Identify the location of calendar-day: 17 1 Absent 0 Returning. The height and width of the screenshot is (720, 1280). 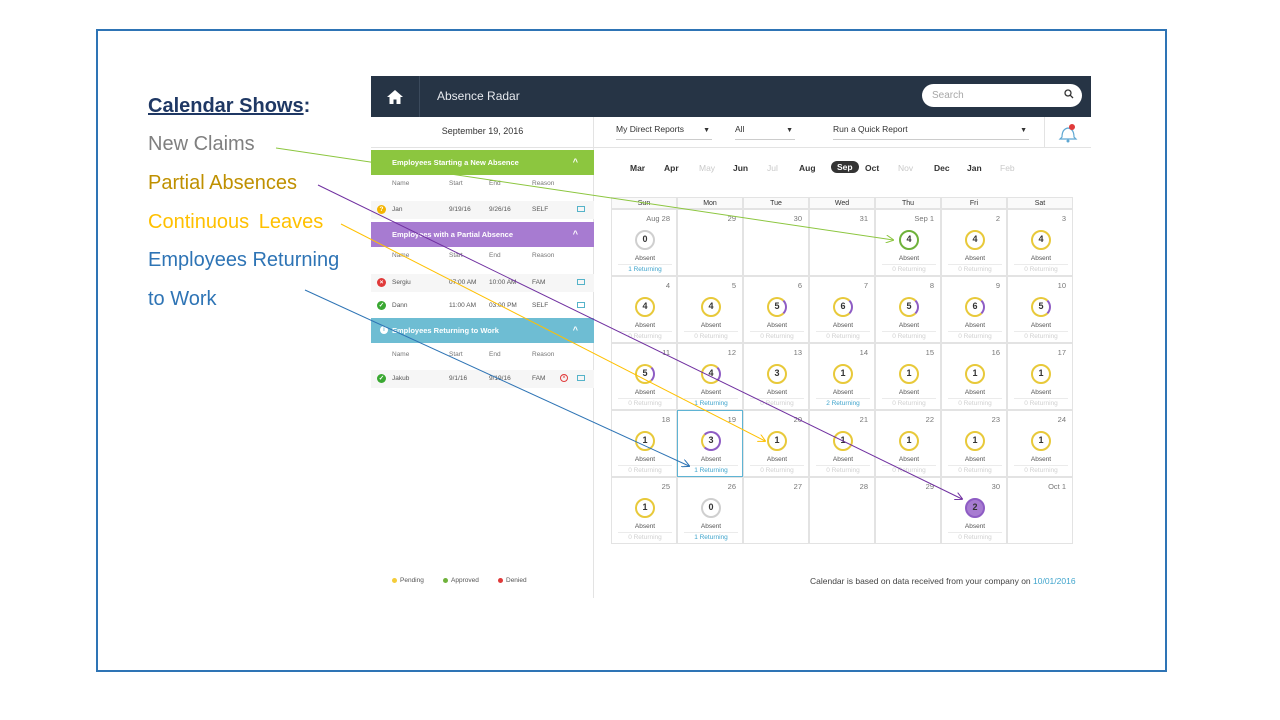
(1040, 376).